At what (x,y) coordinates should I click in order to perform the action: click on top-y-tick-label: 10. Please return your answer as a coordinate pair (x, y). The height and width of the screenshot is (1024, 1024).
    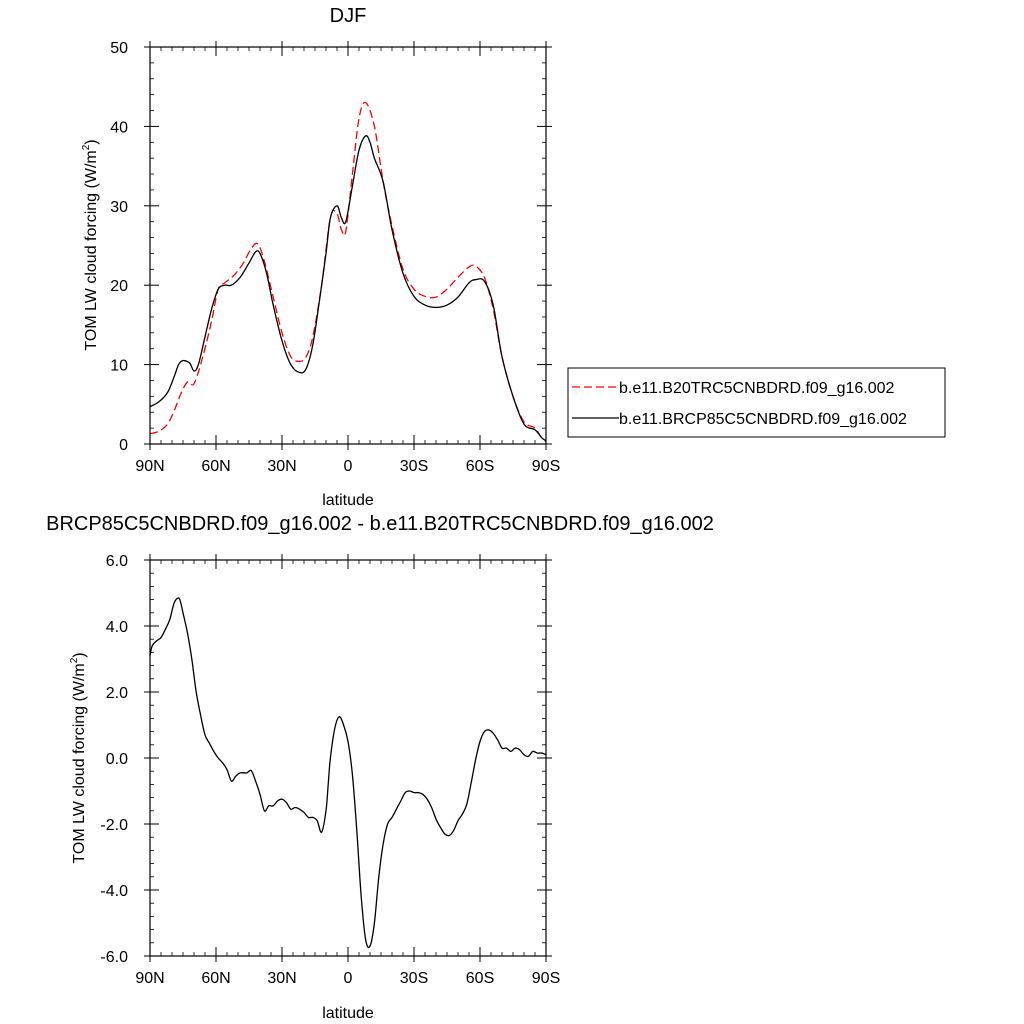
    Looking at the image, I should click on (119, 366).